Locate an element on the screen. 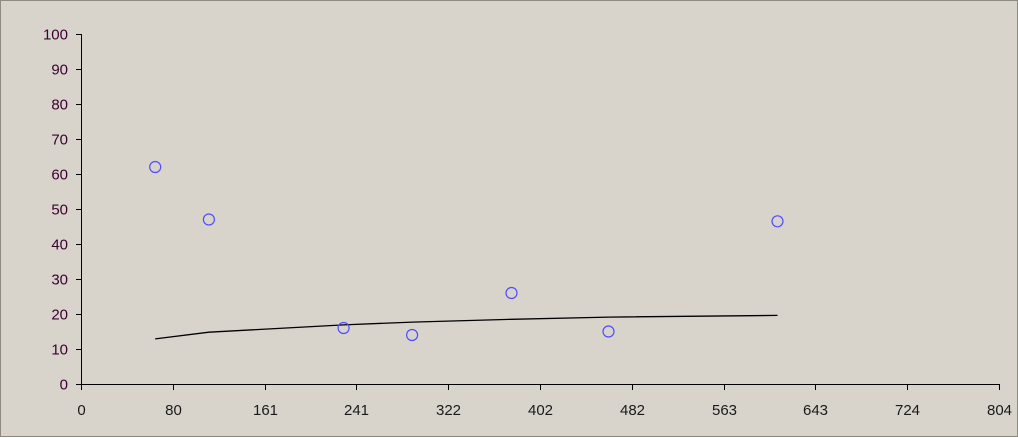 This screenshot has height=438, width=1018. y-axis: 0 10 20 30 40 50 60 70 80 90 100 is located at coordinates (62, 210).